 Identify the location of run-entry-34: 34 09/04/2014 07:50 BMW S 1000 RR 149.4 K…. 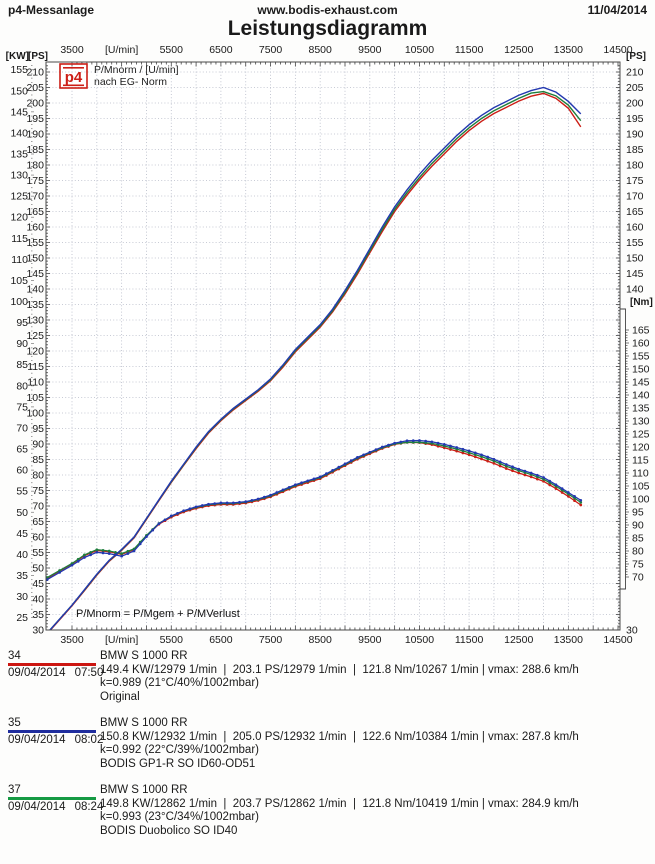
(327, 677).